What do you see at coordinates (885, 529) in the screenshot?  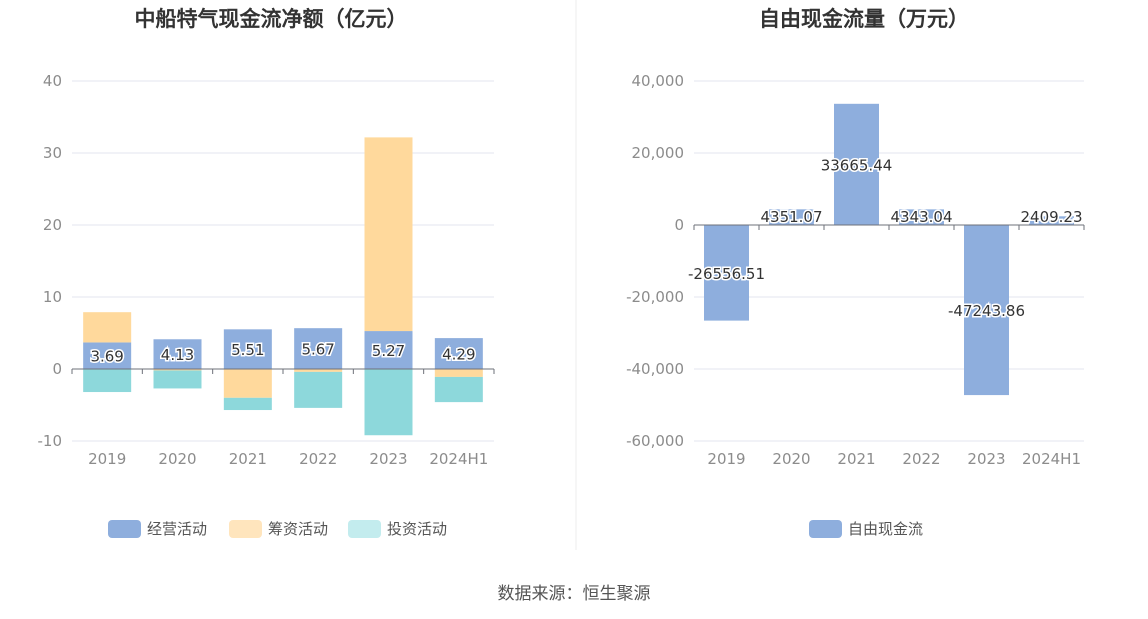 I see `legend-label: 自由现金流` at bounding box center [885, 529].